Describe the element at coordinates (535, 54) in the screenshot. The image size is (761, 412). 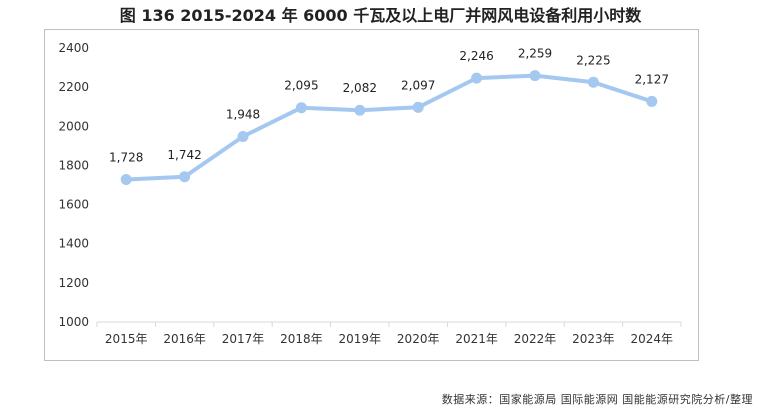
I see `data-label: 2,259` at that location.